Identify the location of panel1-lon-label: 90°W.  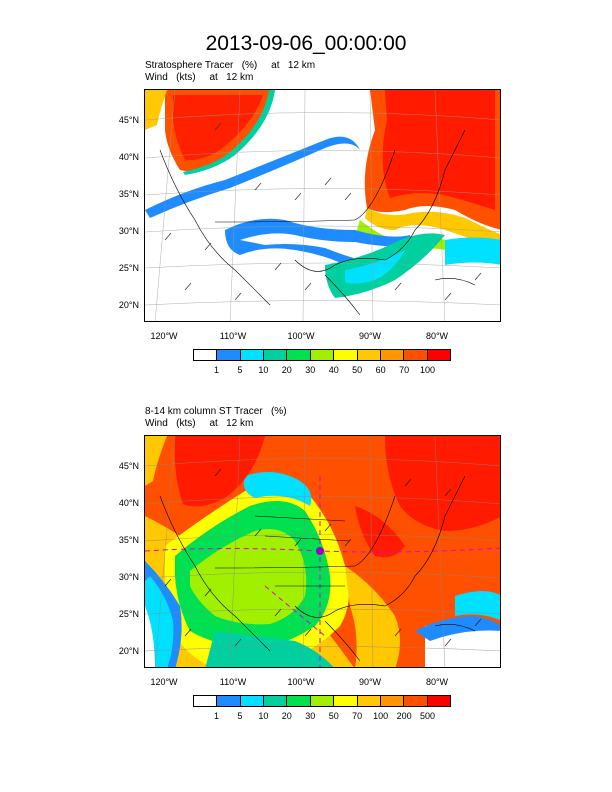
(370, 336).